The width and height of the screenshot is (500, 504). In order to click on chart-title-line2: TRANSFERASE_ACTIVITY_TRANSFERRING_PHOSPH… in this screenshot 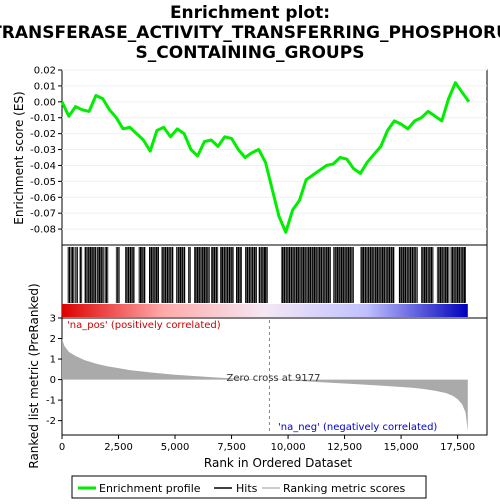, I will do `click(250, 33)`.